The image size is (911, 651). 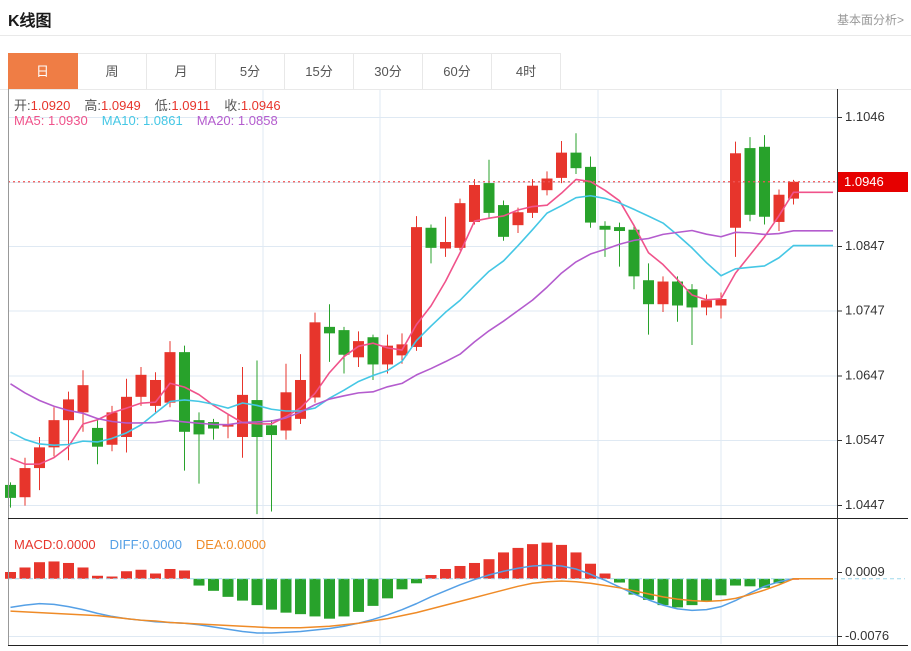 What do you see at coordinates (181, 71) in the screenshot?
I see `tab-month: 月` at bounding box center [181, 71].